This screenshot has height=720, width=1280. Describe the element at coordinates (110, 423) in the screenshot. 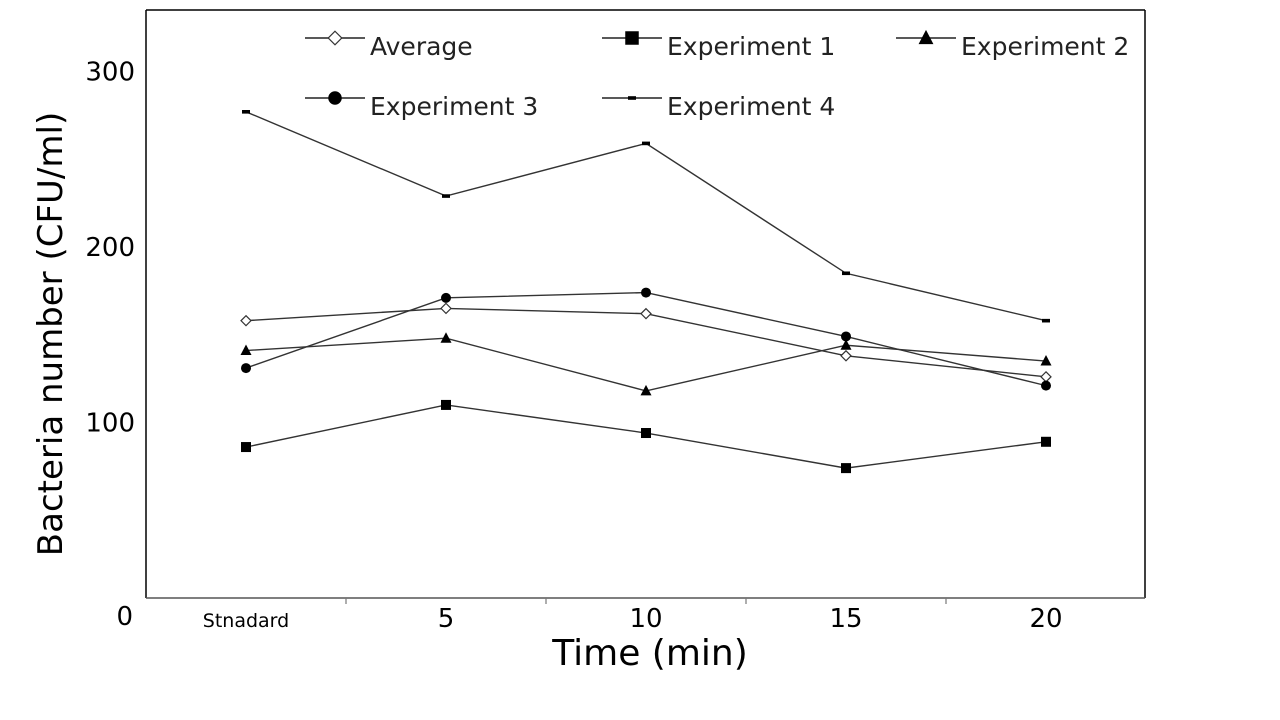

I see `y-tick-label: 100` at that location.